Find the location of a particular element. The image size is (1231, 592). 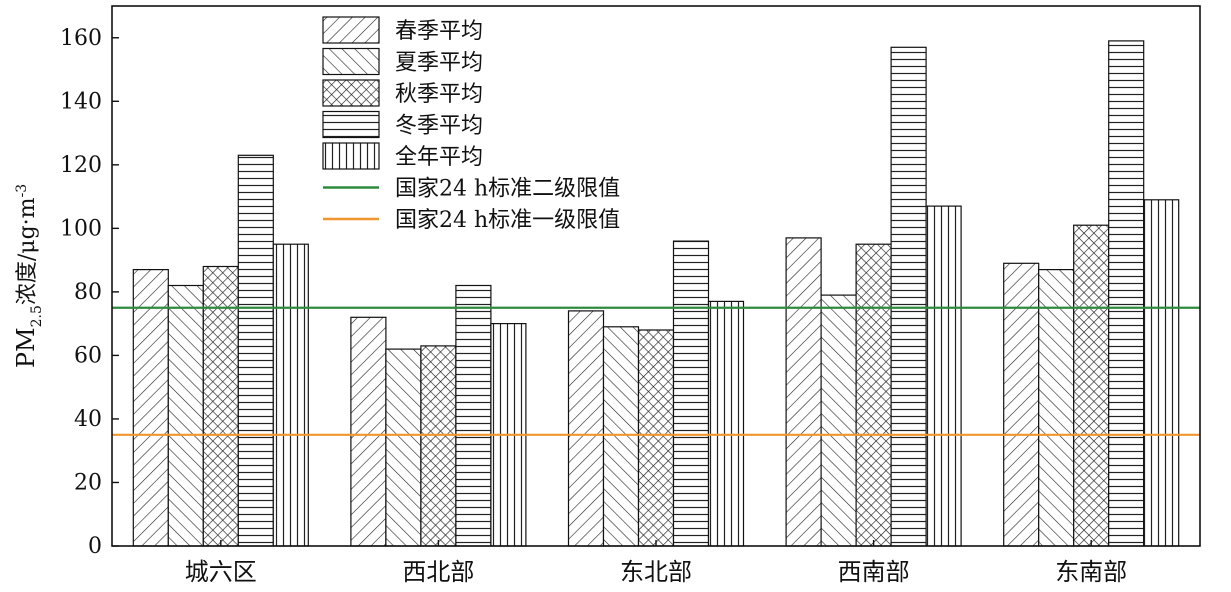

y-axis-title-sub: 2.5 is located at coordinates (37, 316).